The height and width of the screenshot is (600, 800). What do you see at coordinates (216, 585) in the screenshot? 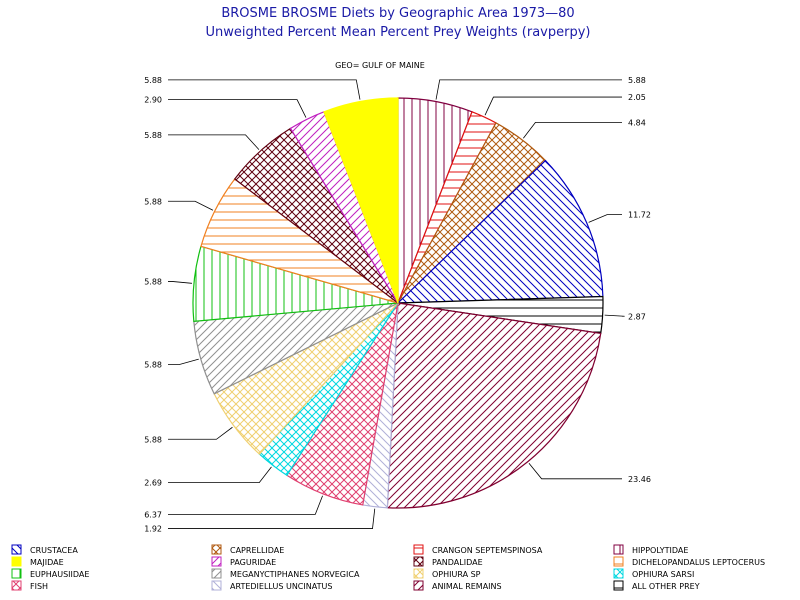
I see `legend-swatch-artediellus-uncinatus` at bounding box center [216, 585].